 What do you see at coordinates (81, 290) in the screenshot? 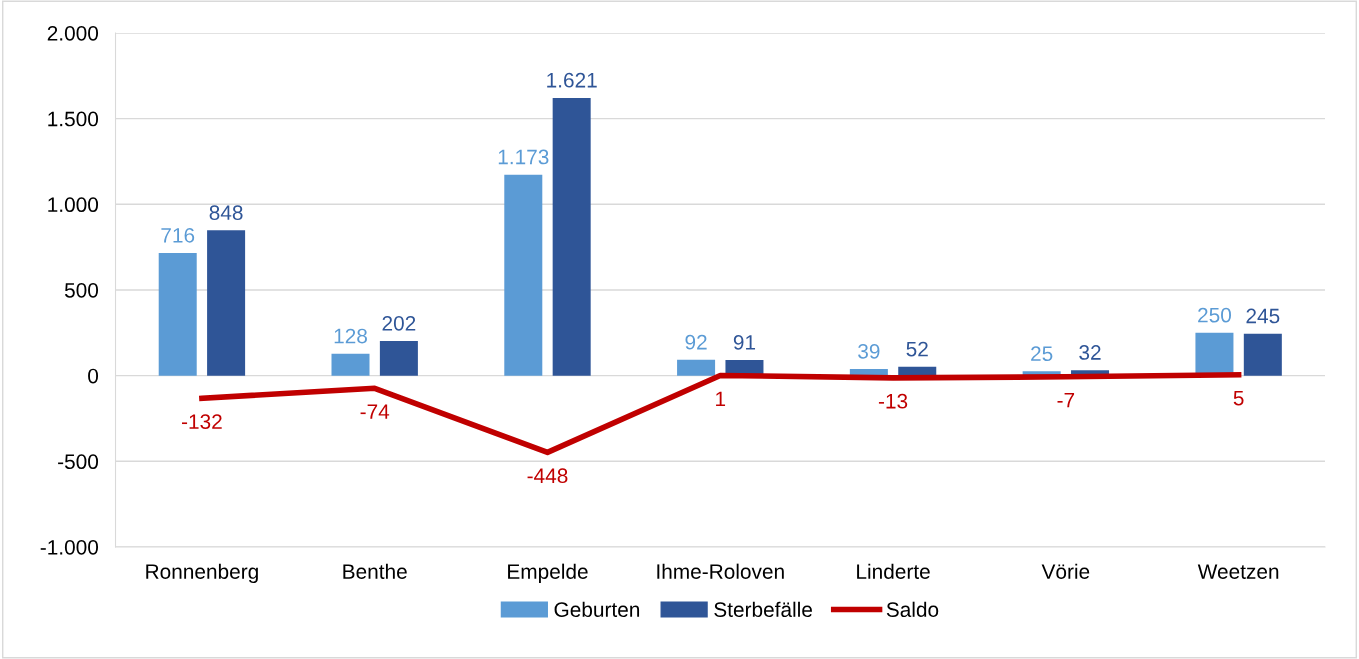
I see `y-tick-label: 500` at bounding box center [81, 290].